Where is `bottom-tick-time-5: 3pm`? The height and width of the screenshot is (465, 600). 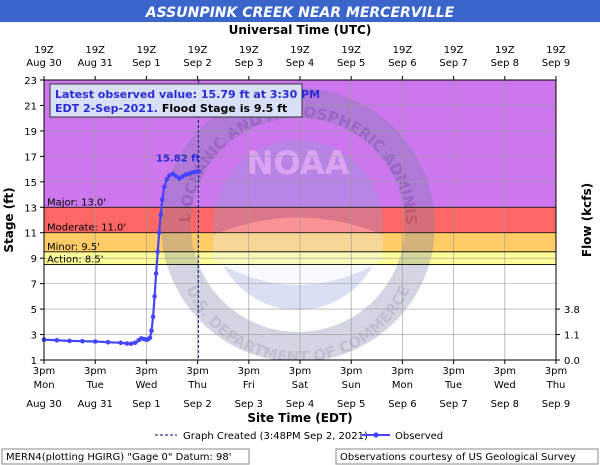 bottom-tick-time-5: 3pm is located at coordinates (300, 371).